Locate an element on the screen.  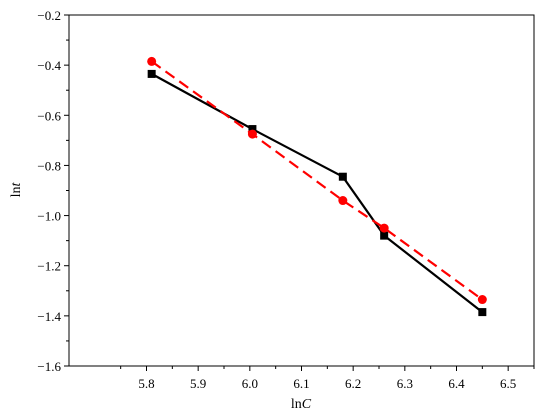
y-tick-label: −0.8 is located at coordinates (49, 165).